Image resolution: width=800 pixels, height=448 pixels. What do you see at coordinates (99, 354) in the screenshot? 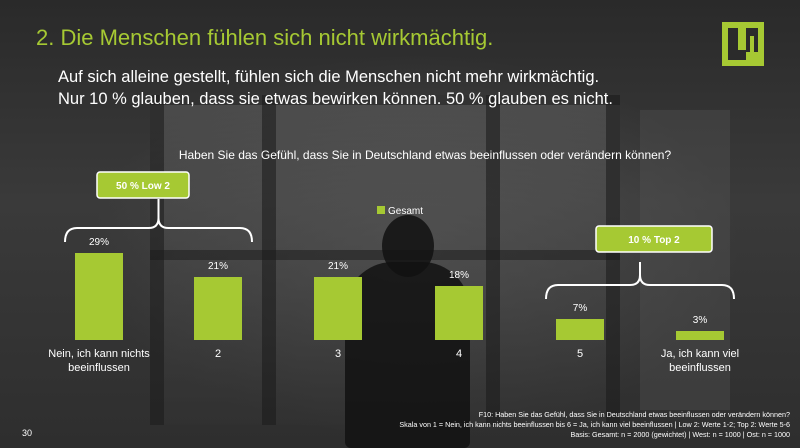
I see `category-label: Nein, ich kann nichts` at bounding box center [99, 354].